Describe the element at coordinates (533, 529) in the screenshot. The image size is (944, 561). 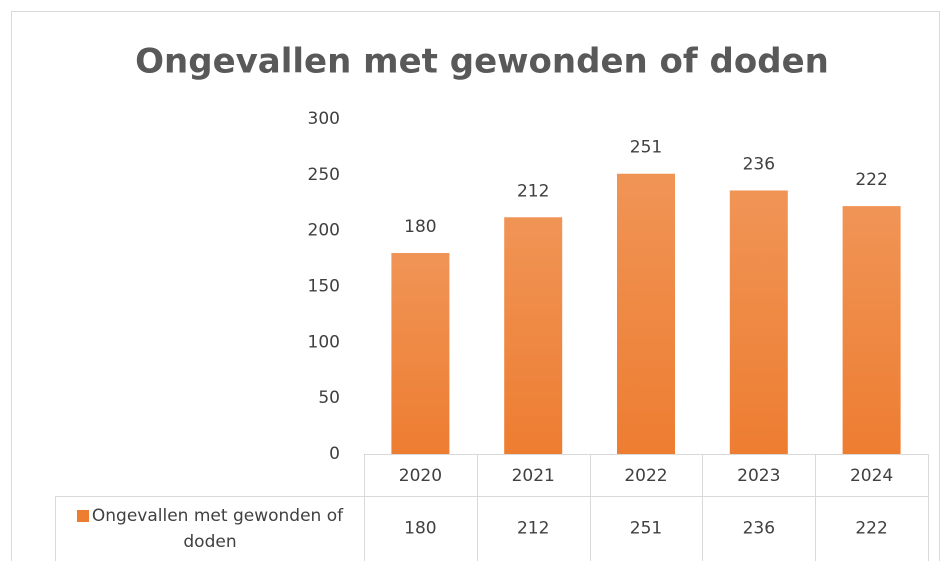
I see `table-value: 212` at that location.